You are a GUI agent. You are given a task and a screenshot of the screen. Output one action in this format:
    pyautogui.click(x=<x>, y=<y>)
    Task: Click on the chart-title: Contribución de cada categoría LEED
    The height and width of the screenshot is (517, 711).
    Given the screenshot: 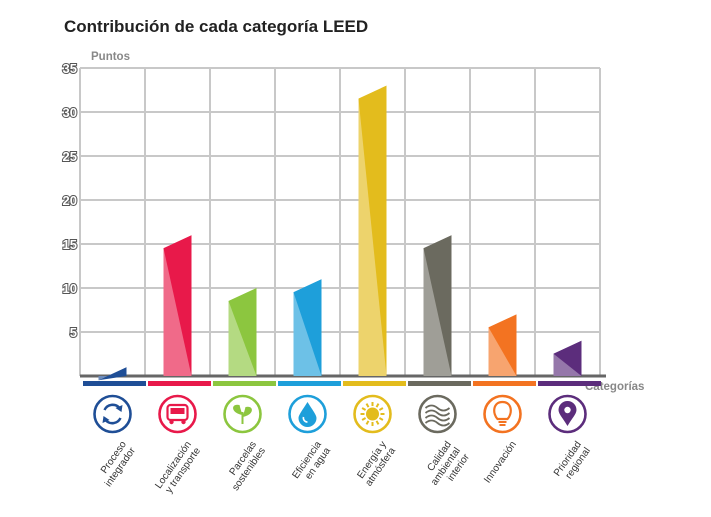 What is the action you would take?
    pyautogui.click(x=216, y=26)
    